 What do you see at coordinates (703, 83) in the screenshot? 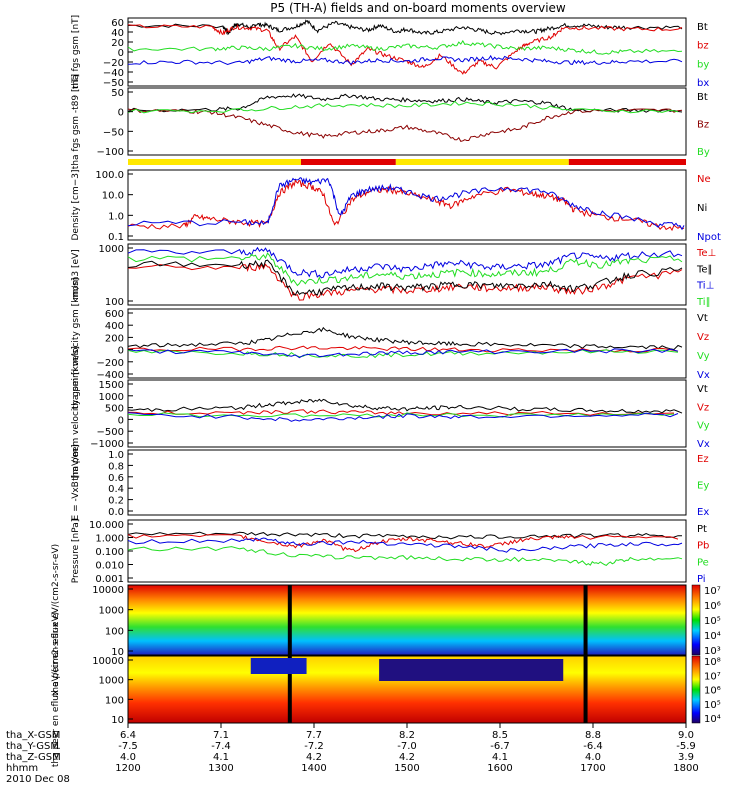
I see `legend-entry: bx` at bounding box center [703, 83].